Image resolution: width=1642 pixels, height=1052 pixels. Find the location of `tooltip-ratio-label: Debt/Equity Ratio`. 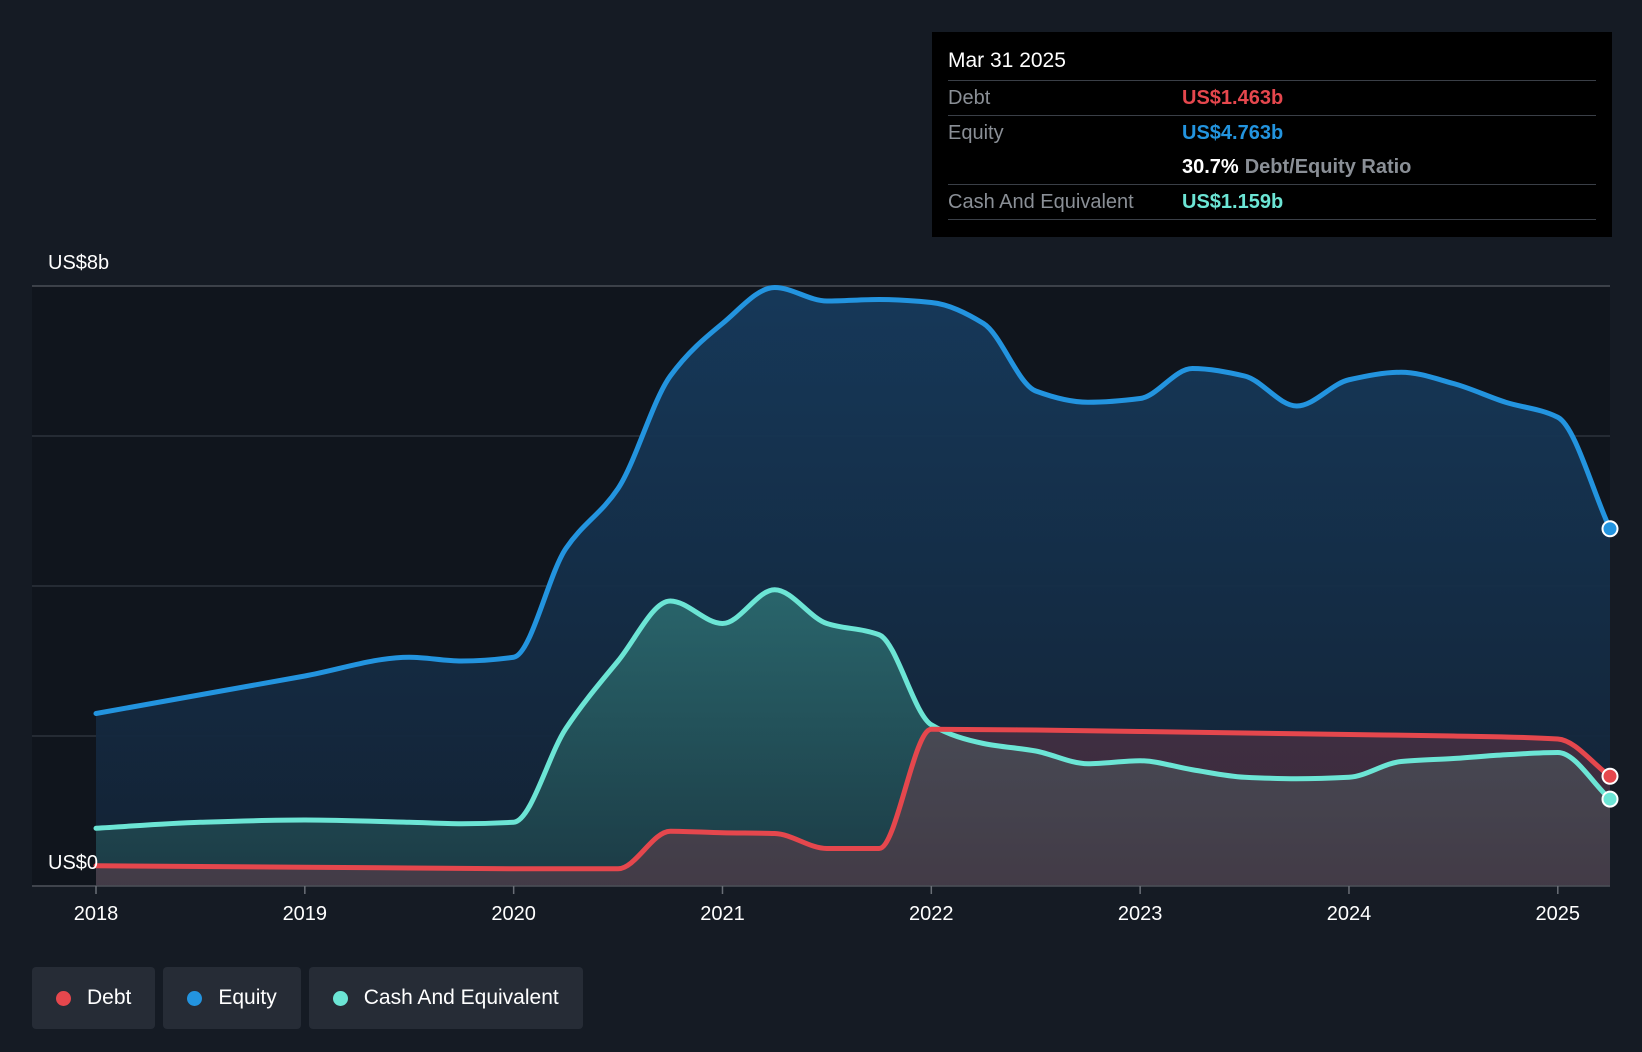

tooltip-ratio-label: Debt/Equity Ratio is located at coordinates (1328, 166).